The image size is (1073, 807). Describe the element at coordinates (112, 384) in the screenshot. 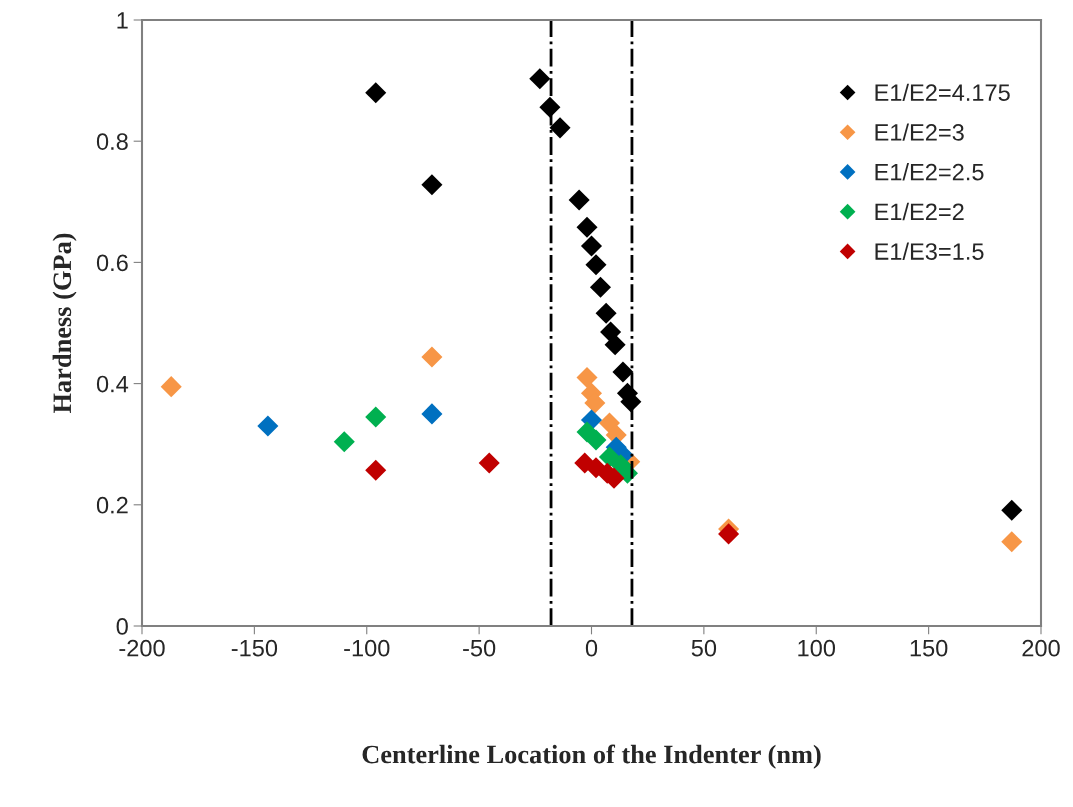

I see `y-tick-label: 0.4` at that location.